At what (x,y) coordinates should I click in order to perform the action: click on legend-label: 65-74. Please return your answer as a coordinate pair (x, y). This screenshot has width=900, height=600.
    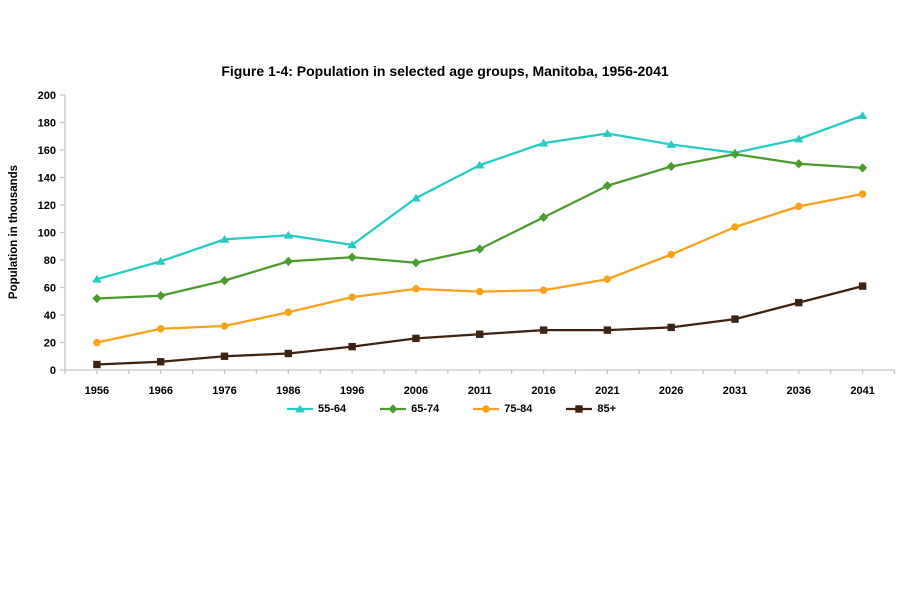
    Looking at the image, I should click on (425, 409).